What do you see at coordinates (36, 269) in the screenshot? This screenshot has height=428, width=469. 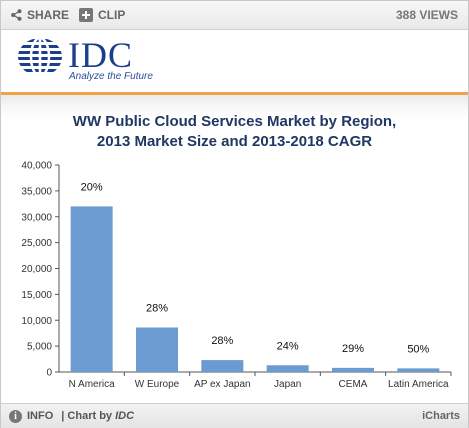 I see `y-tick-label: 20,000` at bounding box center [36, 269].